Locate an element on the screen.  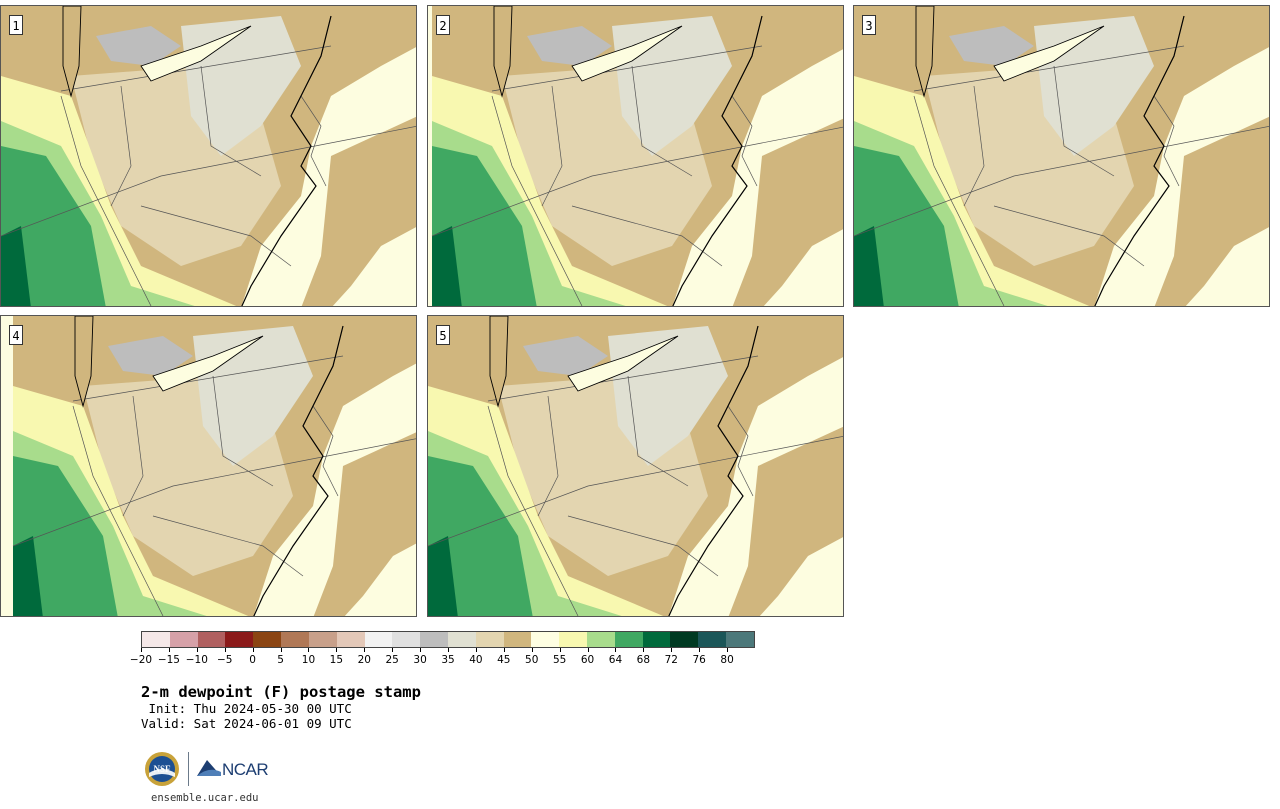
colorbar-tick-label: −20 is located at coordinates (141, 660).